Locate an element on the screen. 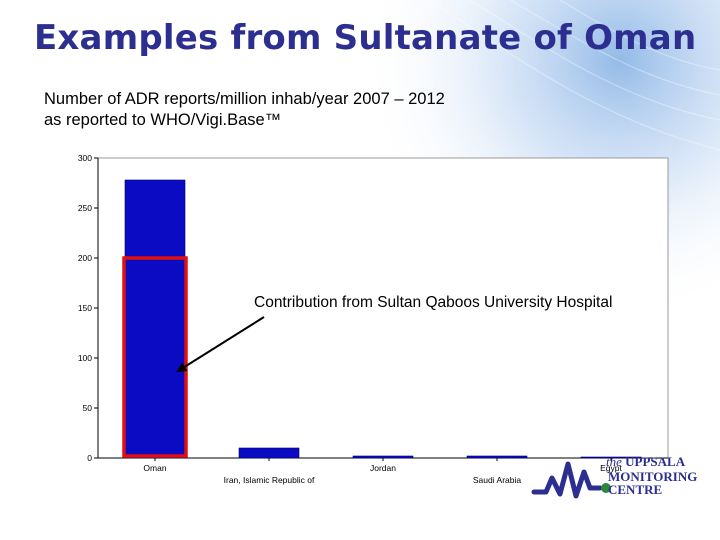  x-tick-label: Jordan is located at coordinates (383, 468).